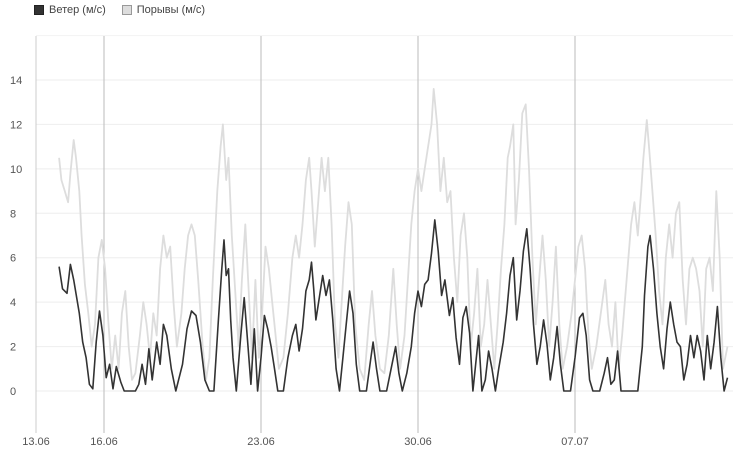 The width and height of the screenshot is (733, 451). I want to click on legend-item-gusts: Порывы (м/с), so click(163, 10).